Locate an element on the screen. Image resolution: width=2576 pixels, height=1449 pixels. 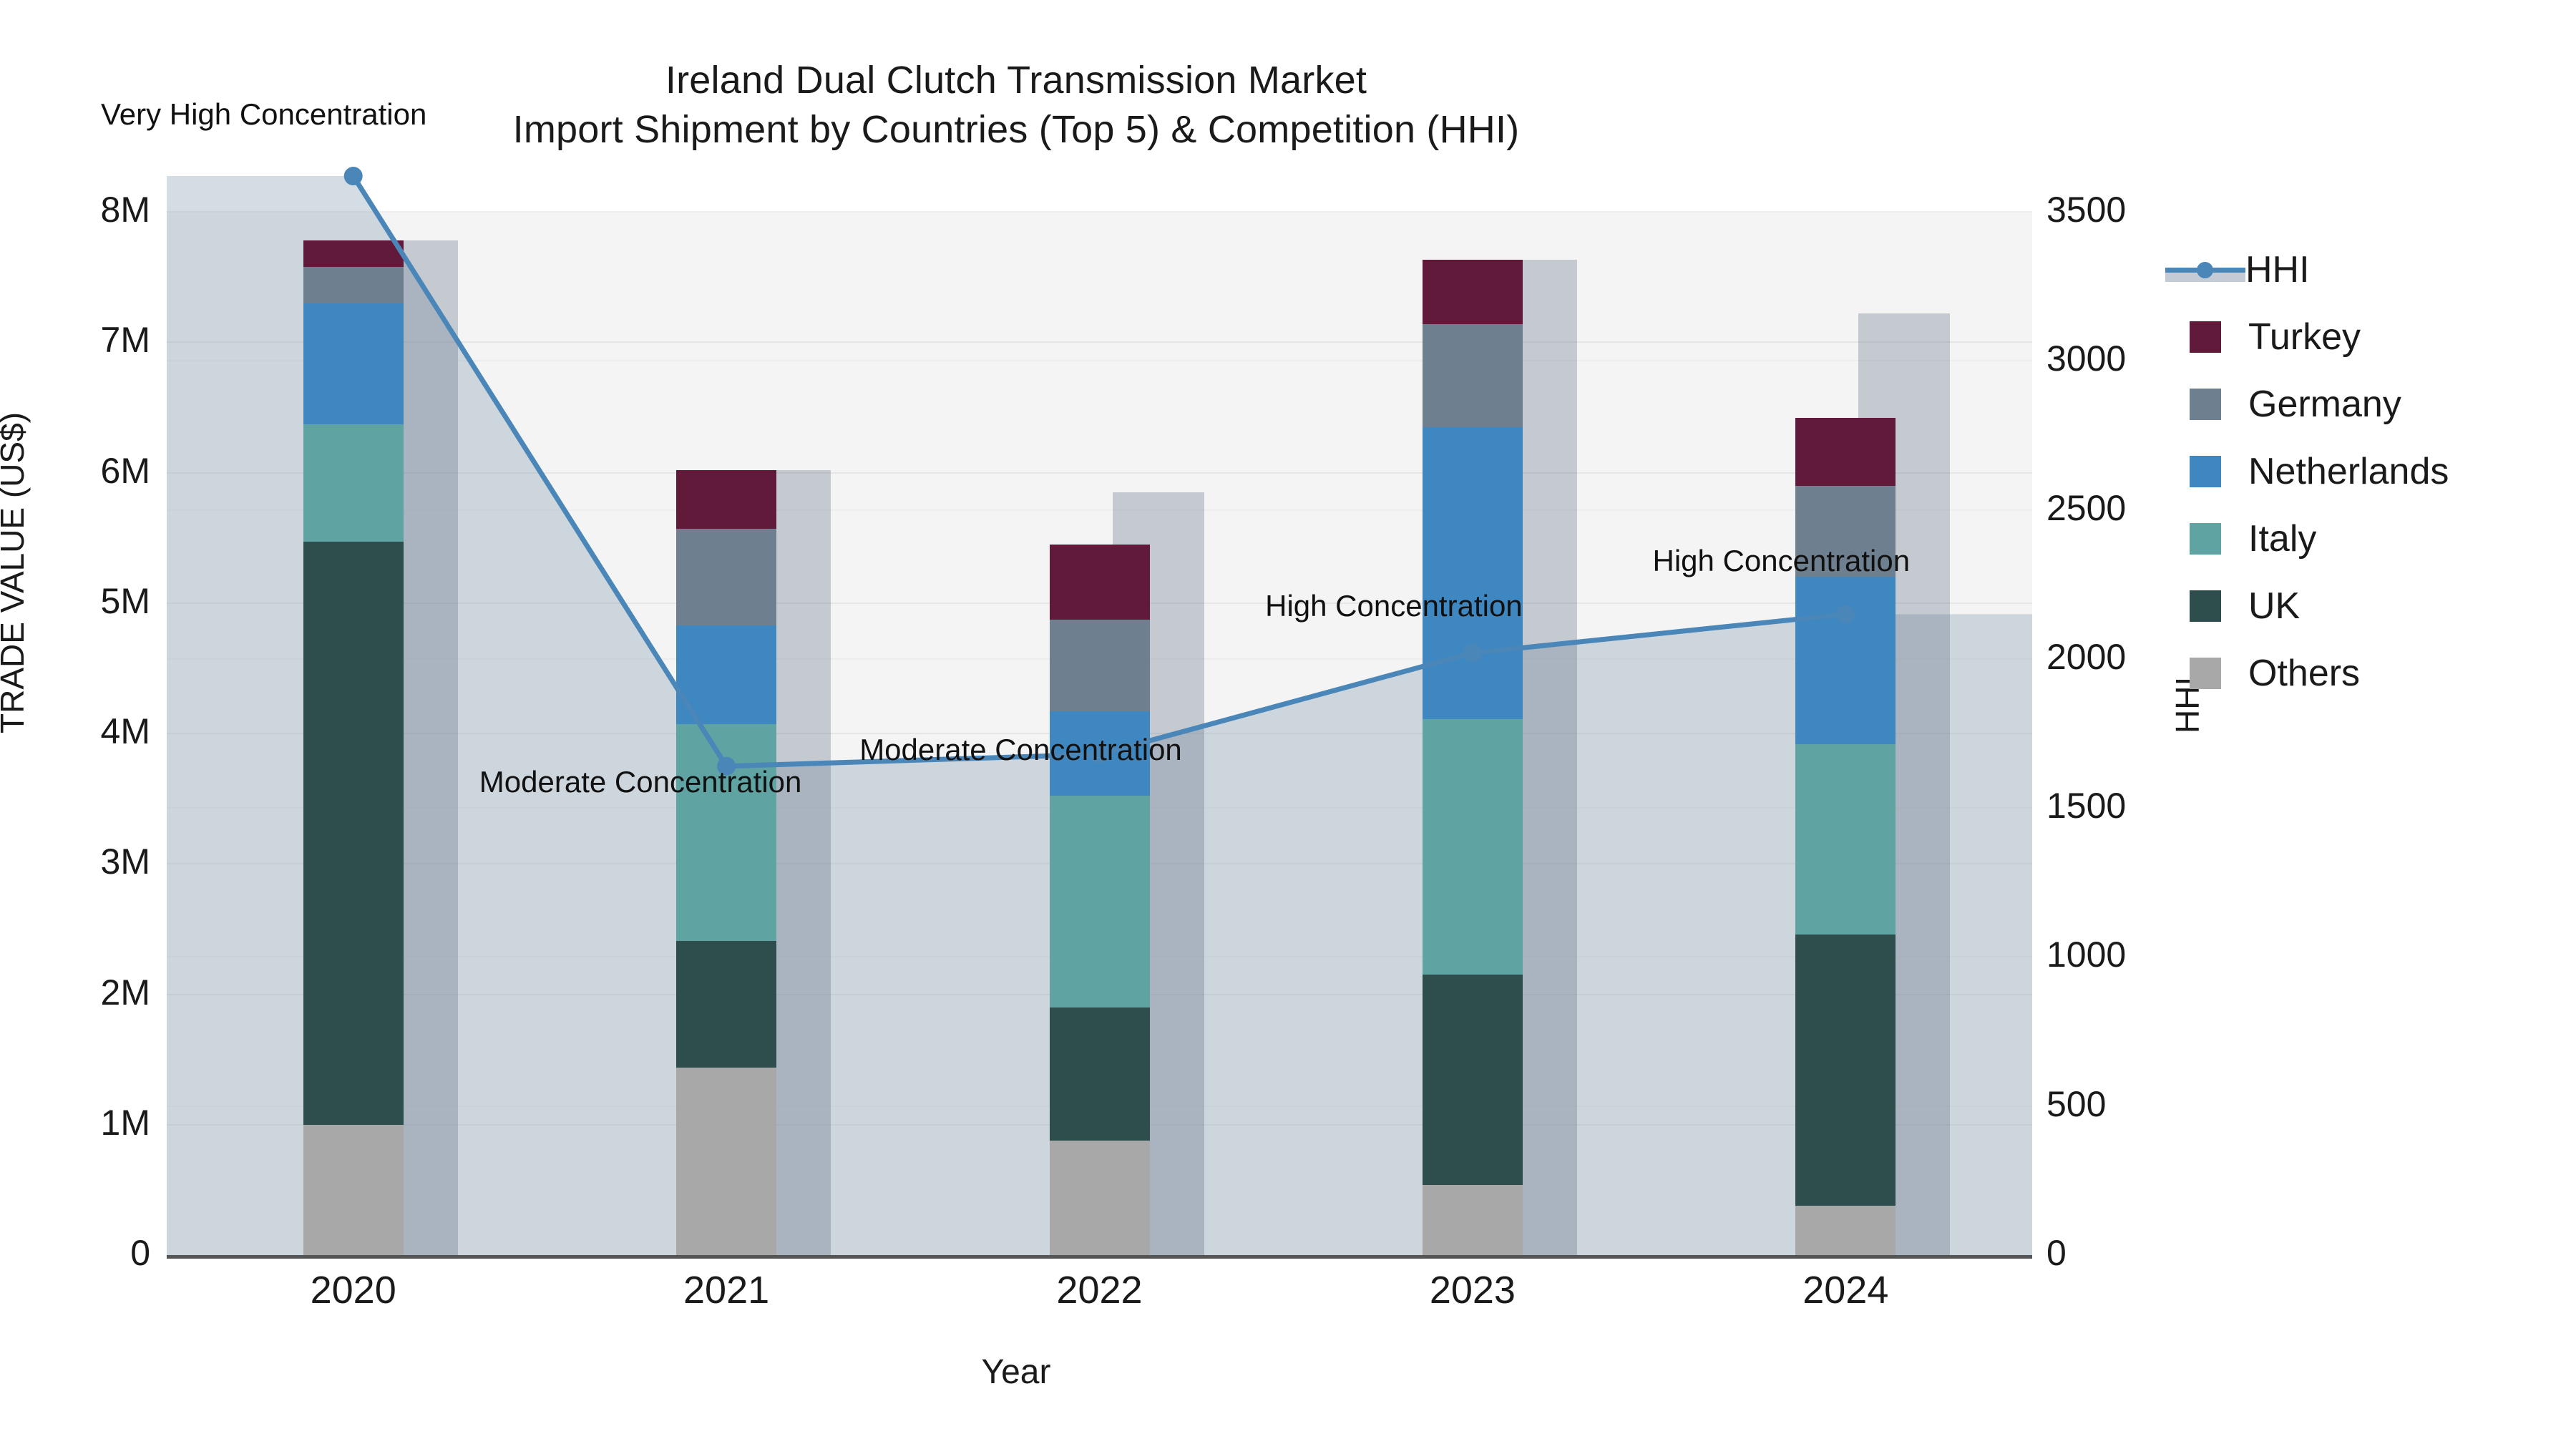
bar-segment-turkey-2021 is located at coordinates (726, 499).